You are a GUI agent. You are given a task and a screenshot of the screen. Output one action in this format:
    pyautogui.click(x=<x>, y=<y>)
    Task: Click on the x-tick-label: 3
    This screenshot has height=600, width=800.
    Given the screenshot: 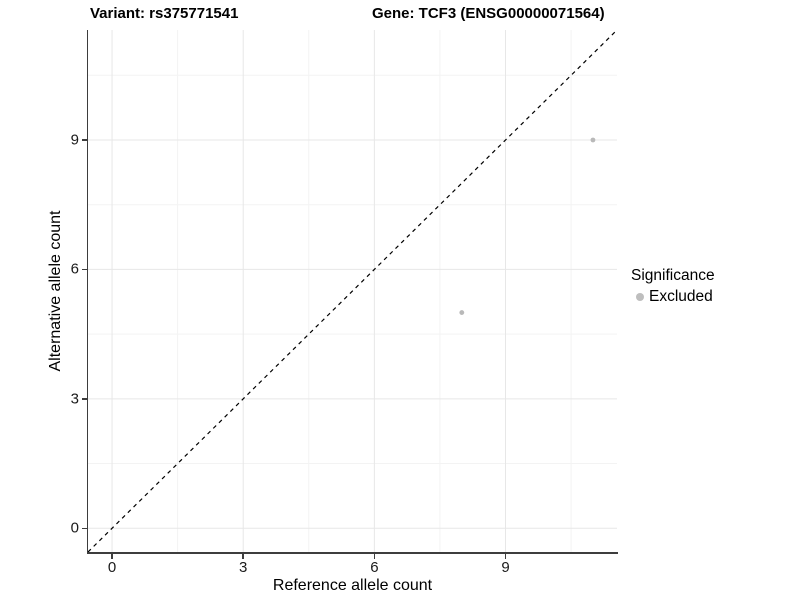 What is the action you would take?
    pyautogui.click(x=243, y=567)
    